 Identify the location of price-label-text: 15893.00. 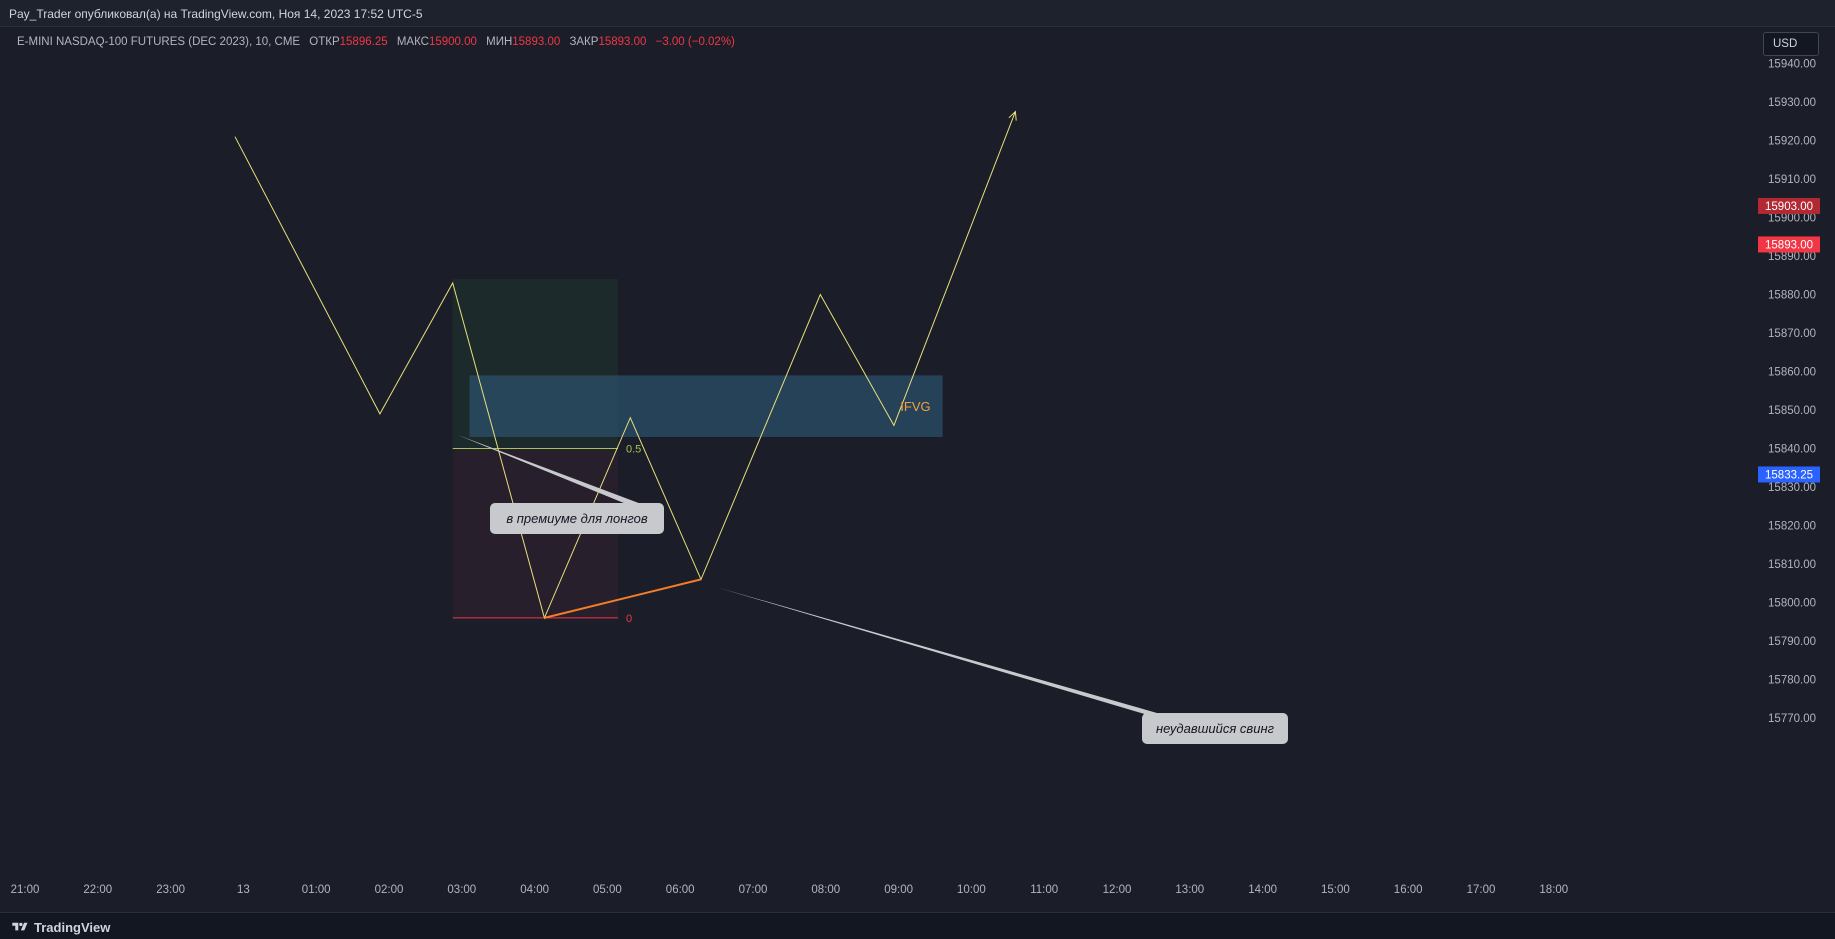
(1789, 245).